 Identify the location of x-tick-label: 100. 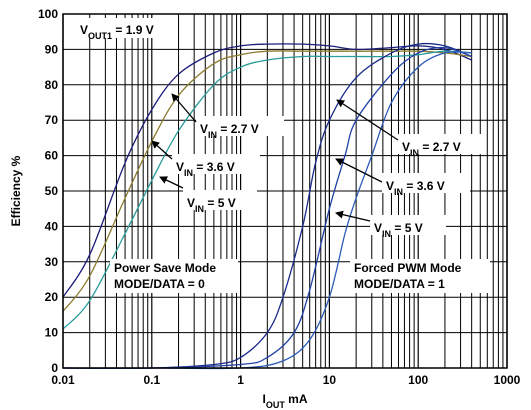
(418, 380).